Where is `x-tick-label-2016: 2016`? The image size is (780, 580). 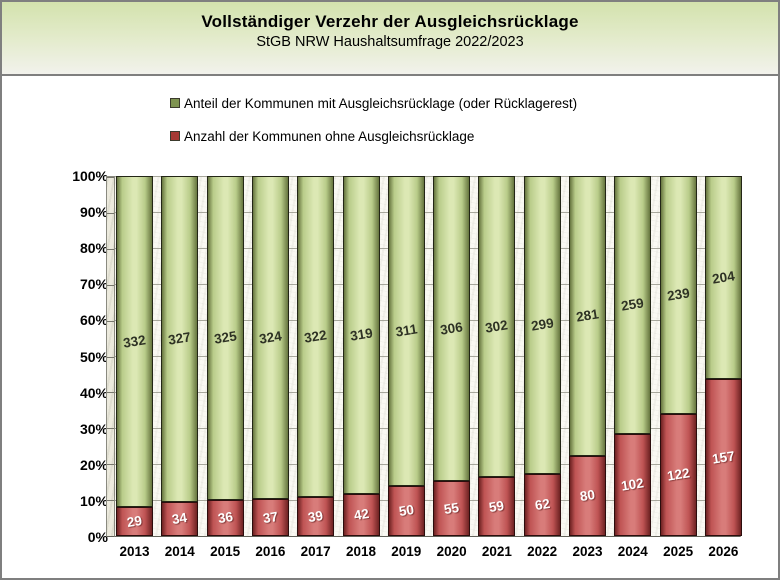
x-tick-label-2016: 2016 is located at coordinates (270, 551).